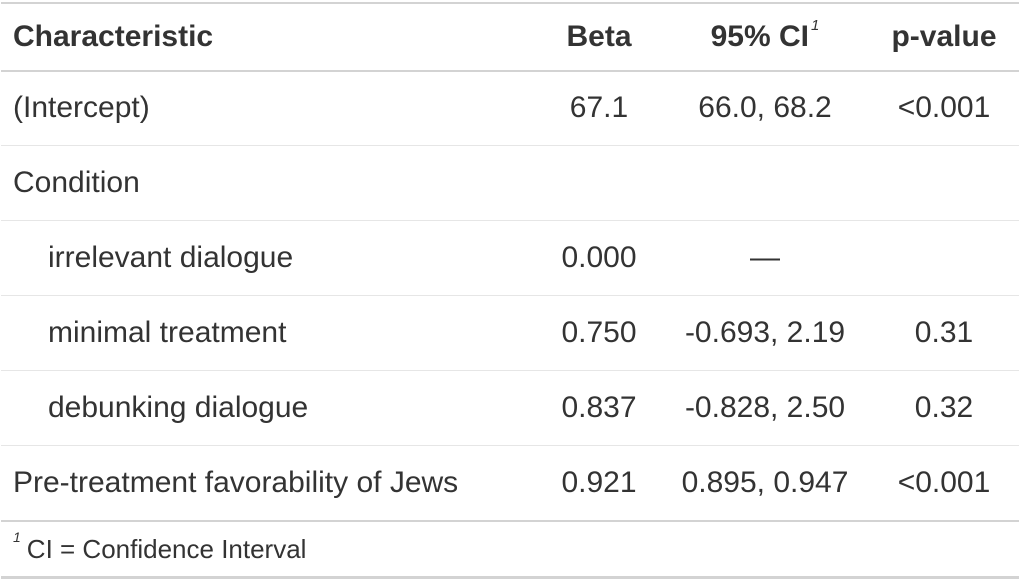 This screenshot has height=580, width=1020. Describe the element at coordinates (815, 25) in the screenshot. I see `header-ci-footnote-mark: 1` at that location.